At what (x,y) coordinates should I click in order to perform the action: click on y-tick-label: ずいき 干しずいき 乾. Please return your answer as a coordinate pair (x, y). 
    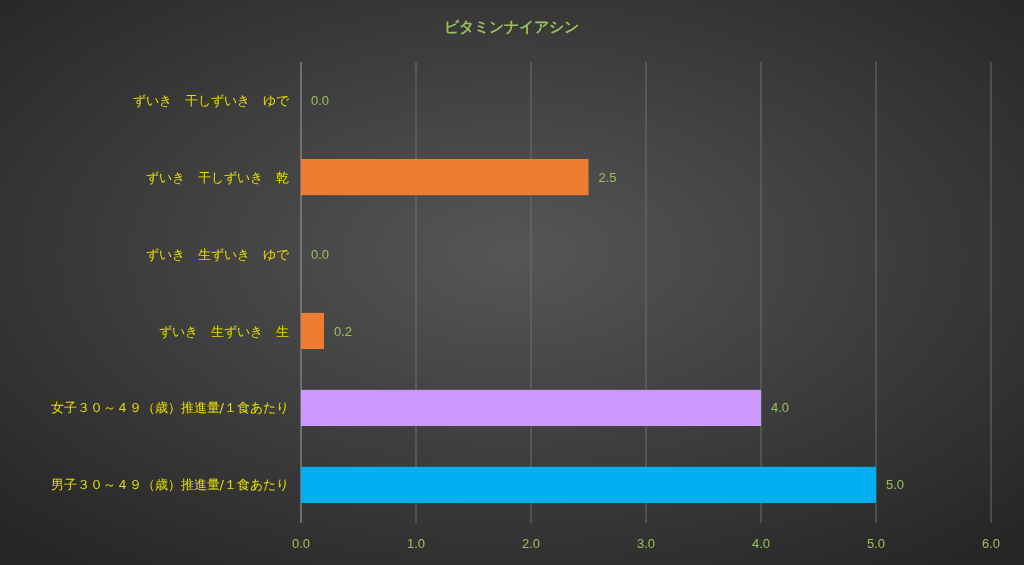
    Looking at the image, I should click on (217, 177).